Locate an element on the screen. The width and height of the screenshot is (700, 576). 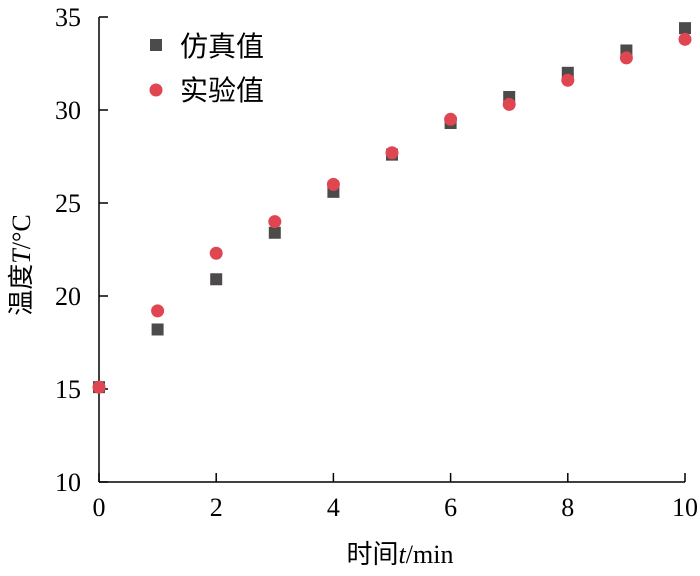
y-axis-title-prefix: 温度 is located at coordinates (22, 290).